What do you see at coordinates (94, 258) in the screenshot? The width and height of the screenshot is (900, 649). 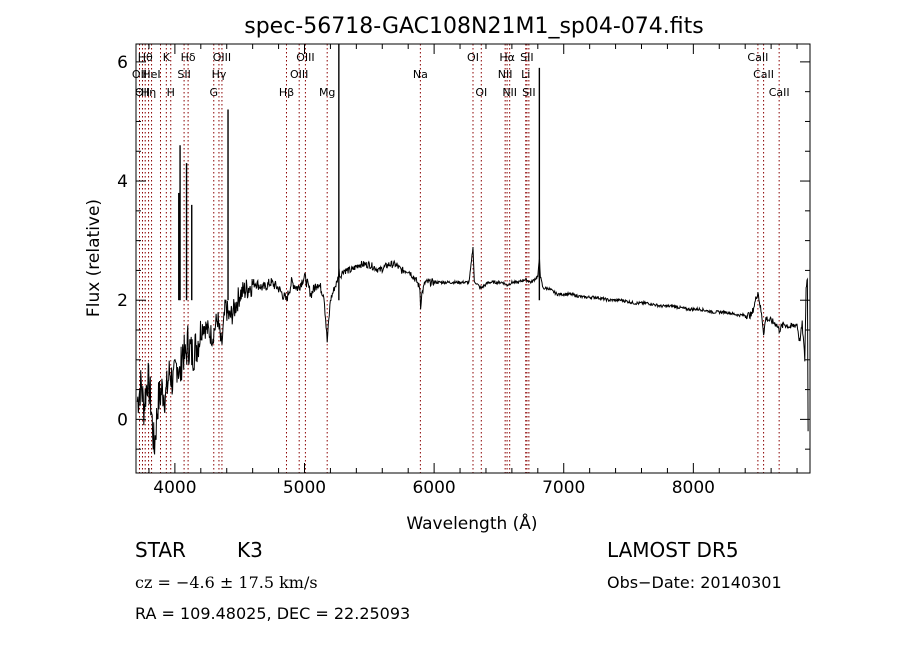 I see `y-axis-label: Flux (relative)` at bounding box center [94, 258].